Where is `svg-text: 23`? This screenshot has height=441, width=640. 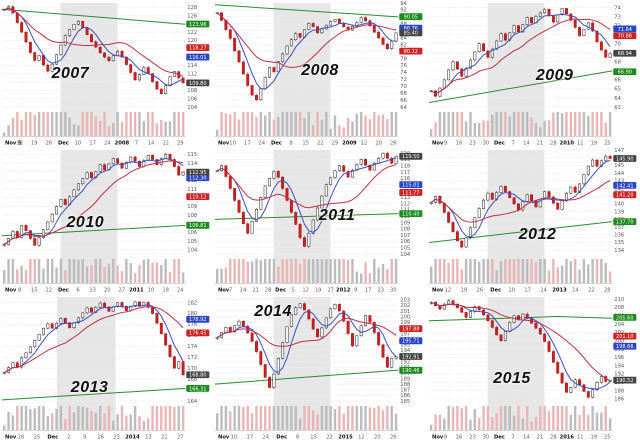 svg-text: 23 is located at coordinates (116, 438).